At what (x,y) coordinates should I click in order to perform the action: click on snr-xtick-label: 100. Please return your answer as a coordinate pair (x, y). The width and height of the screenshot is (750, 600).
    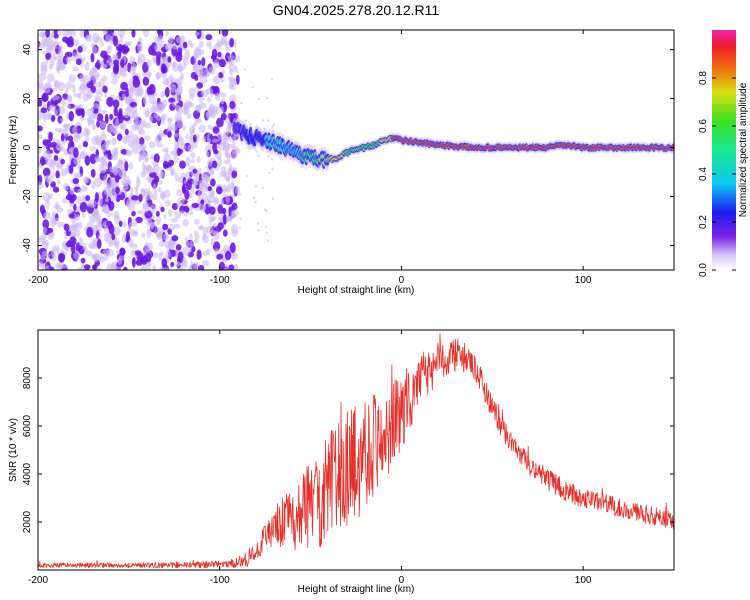
    Looking at the image, I should click on (583, 580).